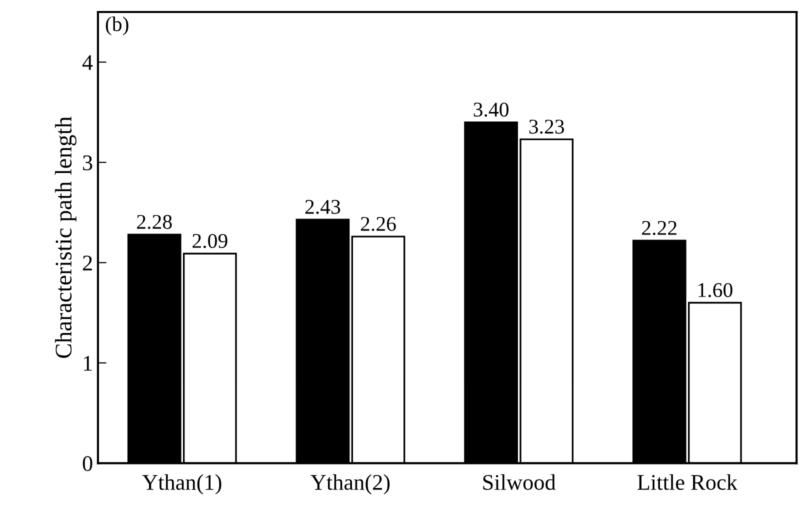 The width and height of the screenshot is (803, 521). What do you see at coordinates (210, 241) in the screenshot?
I see `data-label: 2.09` at bounding box center [210, 241].